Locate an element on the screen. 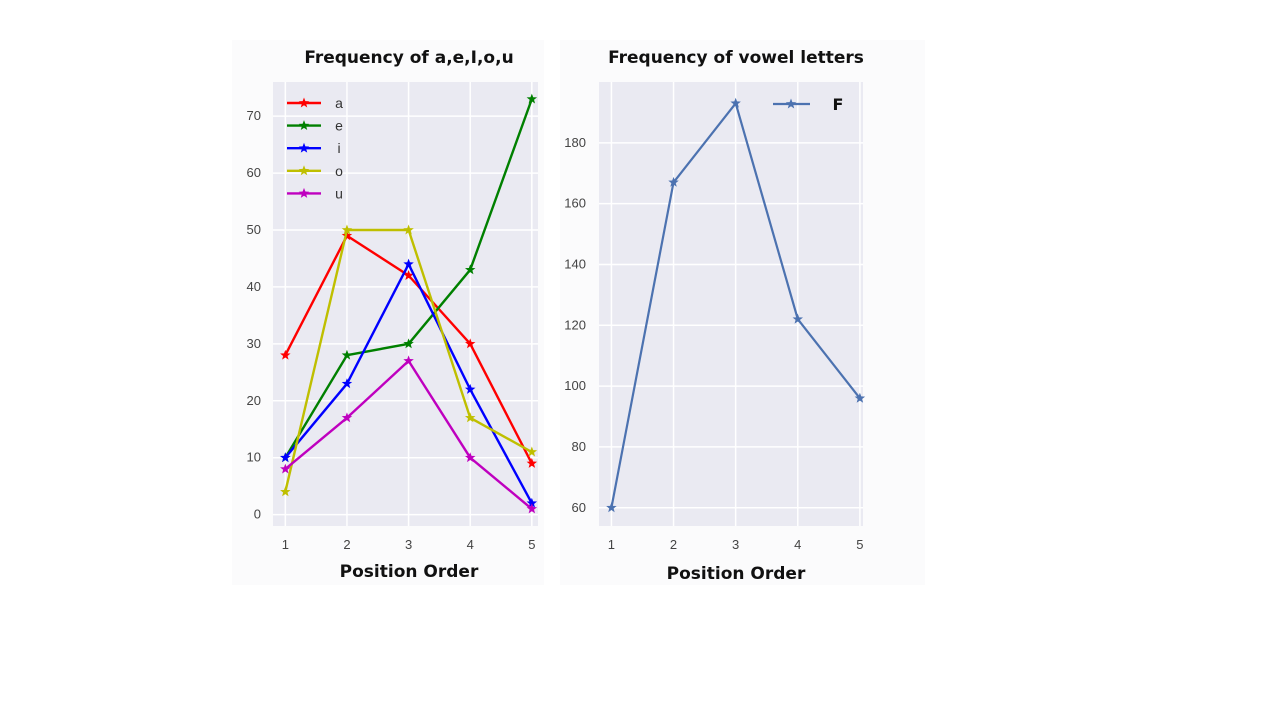 This screenshot has height=720, width=1280. chart1-ytick-label: 30 is located at coordinates (254, 343).